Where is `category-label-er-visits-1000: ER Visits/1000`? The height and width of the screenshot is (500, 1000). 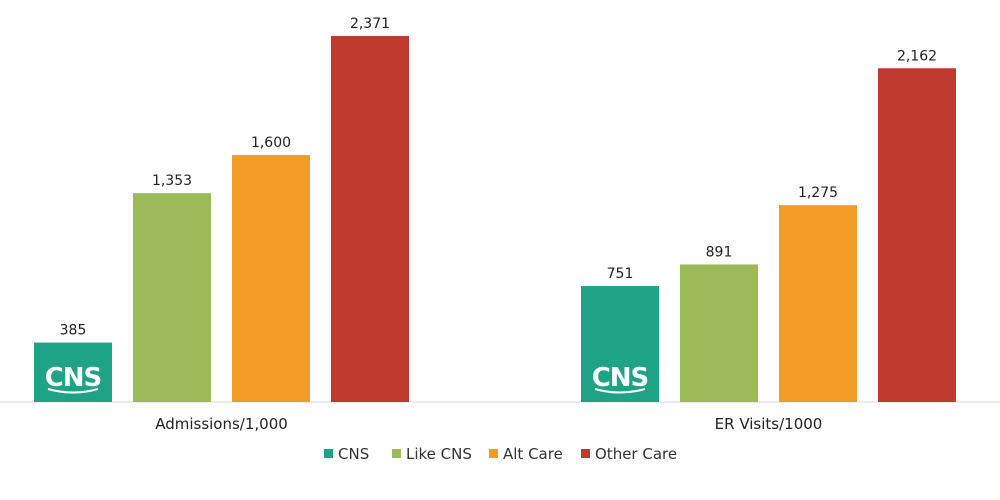
category-label-er-visits-1000: ER Visits/1000 is located at coordinates (769, 424).